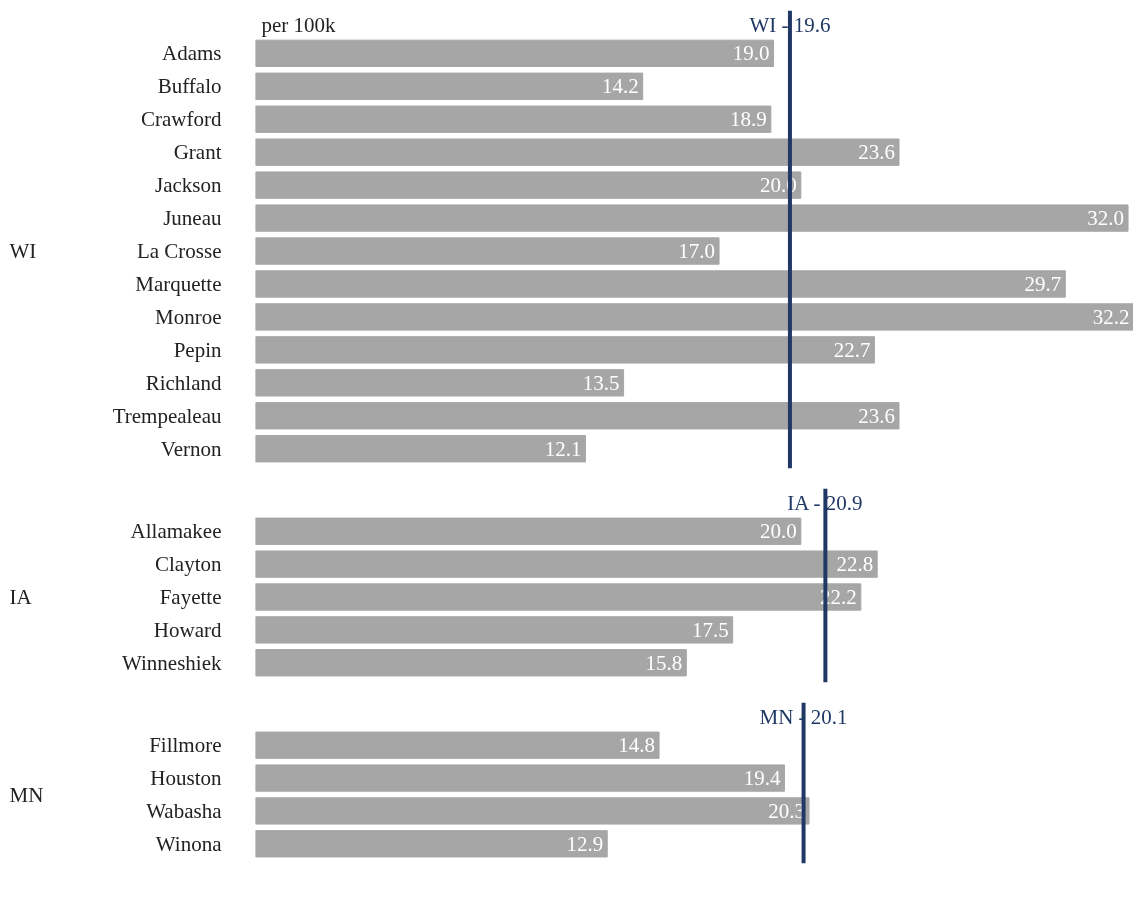 The height and width of the screenshot is (898, 1133). I want to click on y-tick-label: Fayette, so click(190, 597).